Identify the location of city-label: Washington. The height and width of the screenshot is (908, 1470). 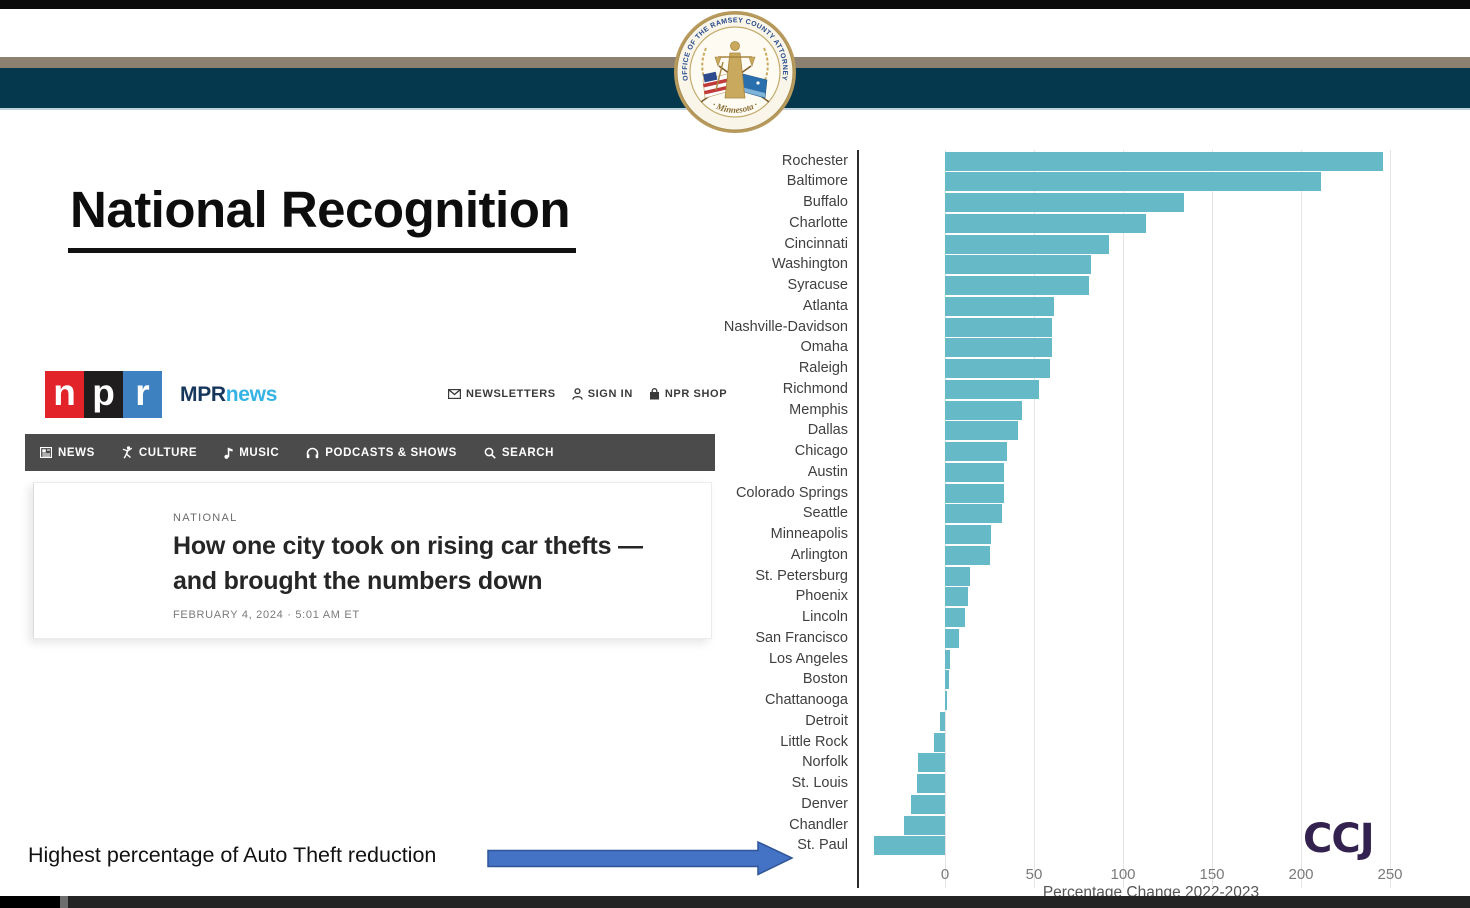
(809, 264).